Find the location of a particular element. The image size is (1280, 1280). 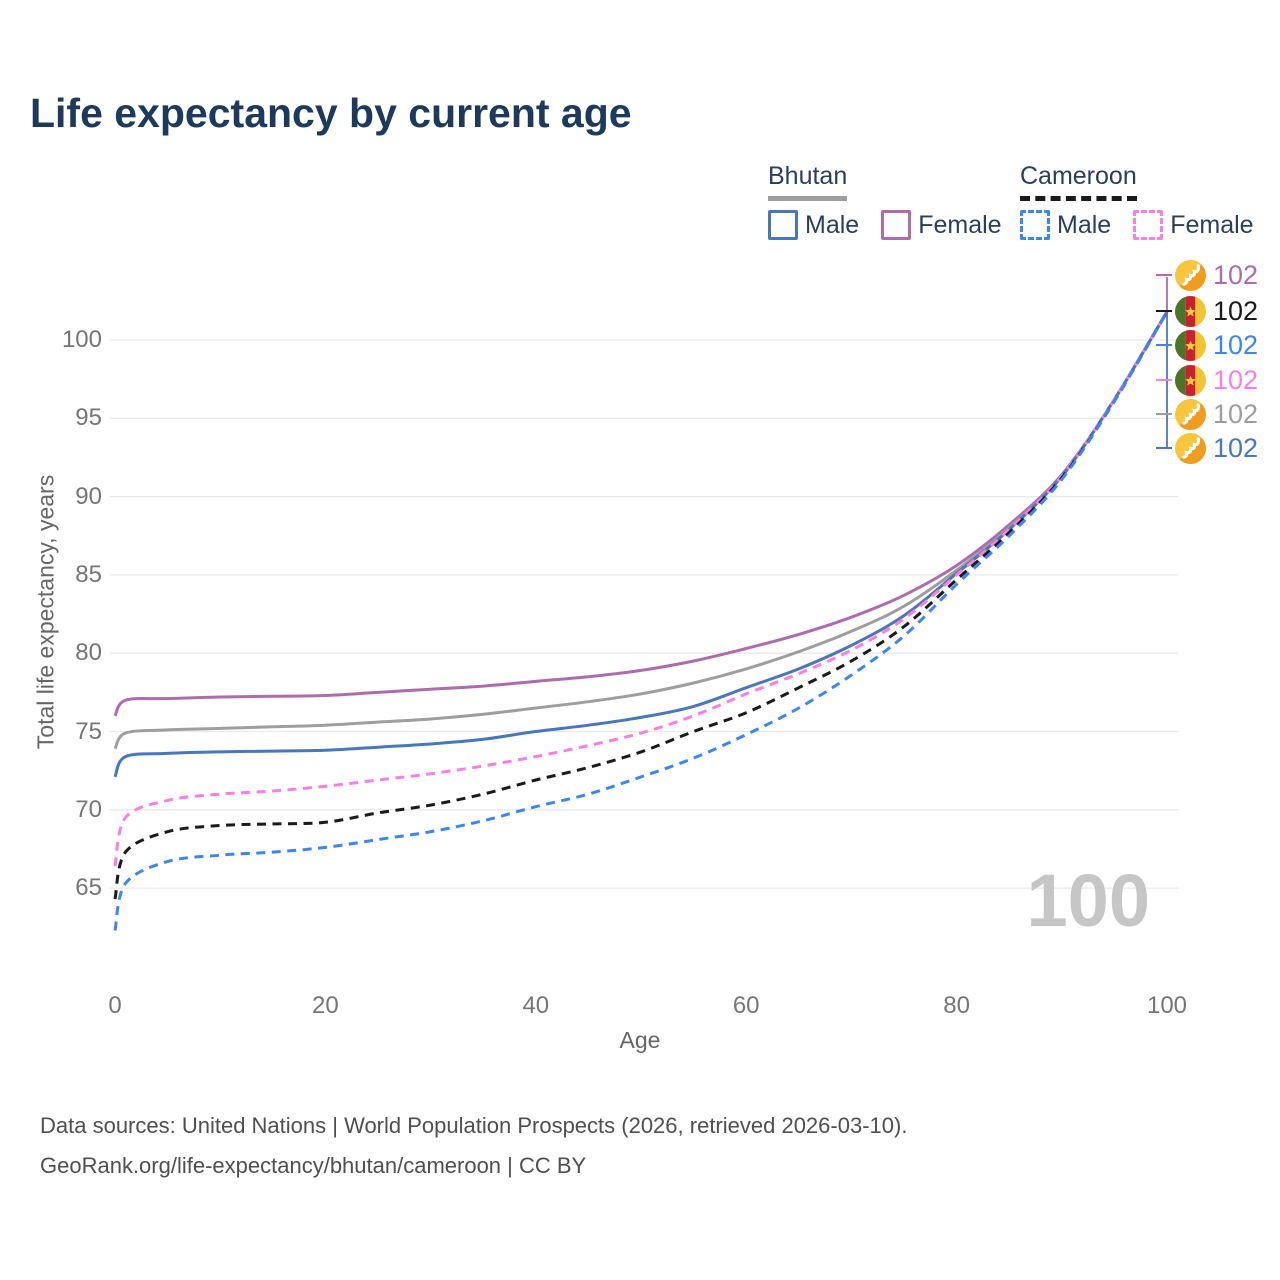

end-label-bhutan-female: 102 is located at coordinates (1216, 275).